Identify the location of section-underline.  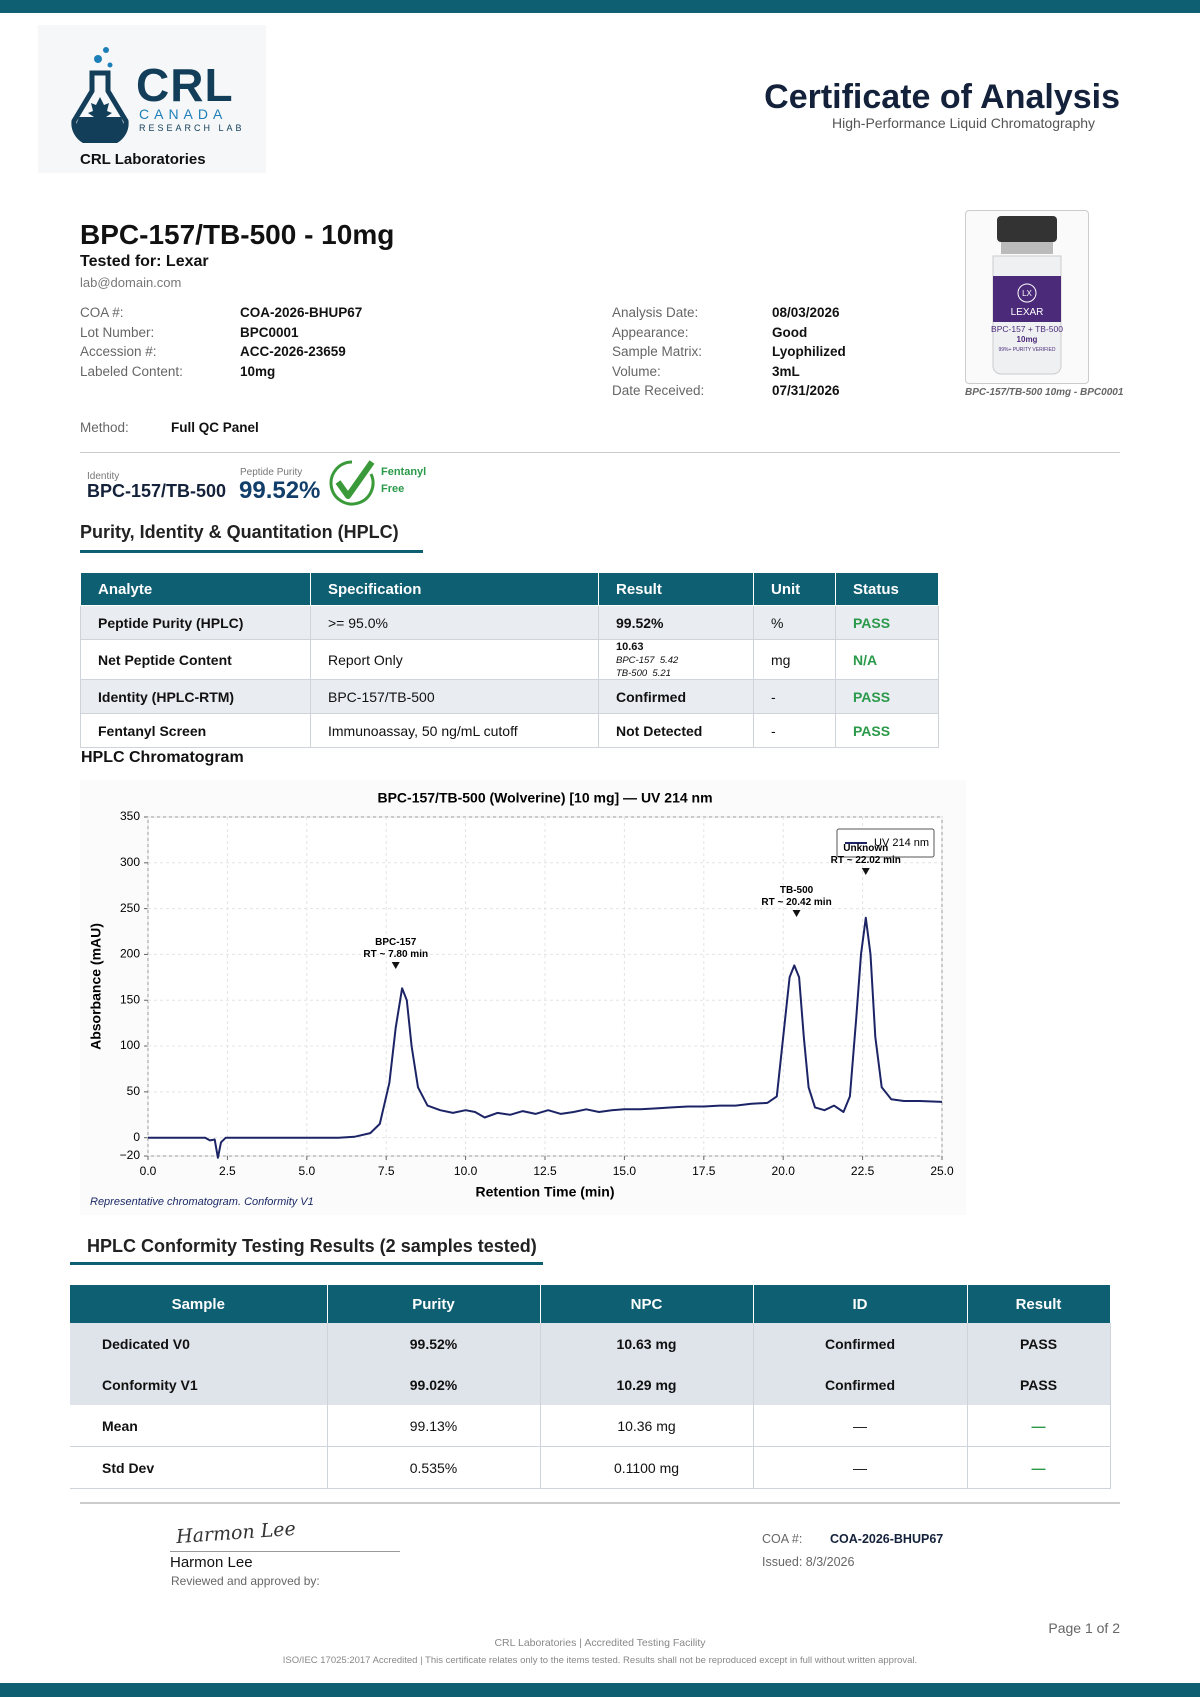
(306, 1263).